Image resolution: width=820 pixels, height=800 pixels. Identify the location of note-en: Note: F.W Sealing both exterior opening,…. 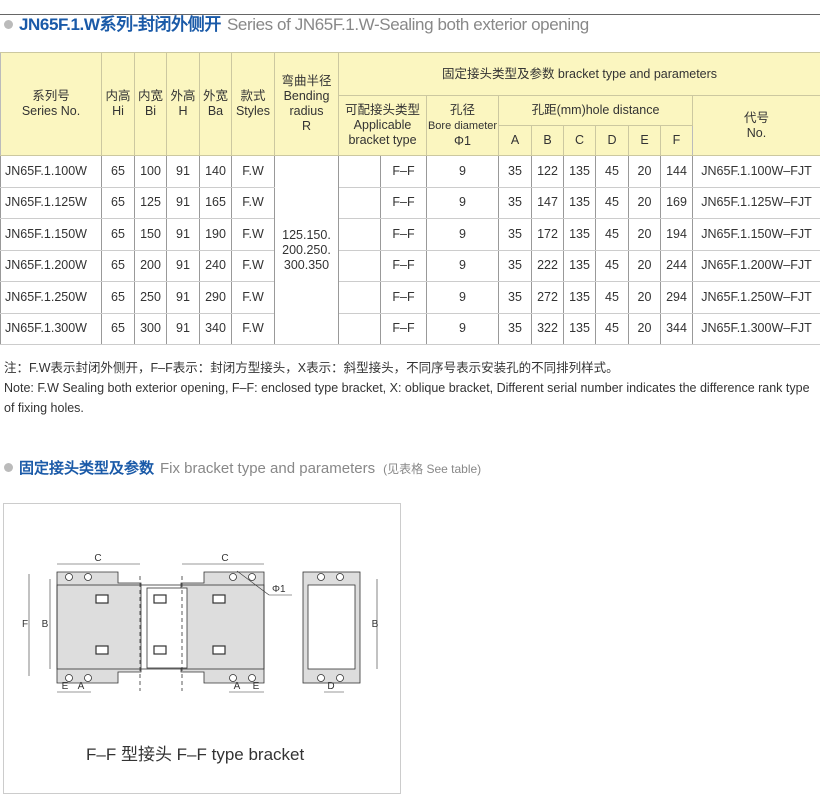
(407, 398).